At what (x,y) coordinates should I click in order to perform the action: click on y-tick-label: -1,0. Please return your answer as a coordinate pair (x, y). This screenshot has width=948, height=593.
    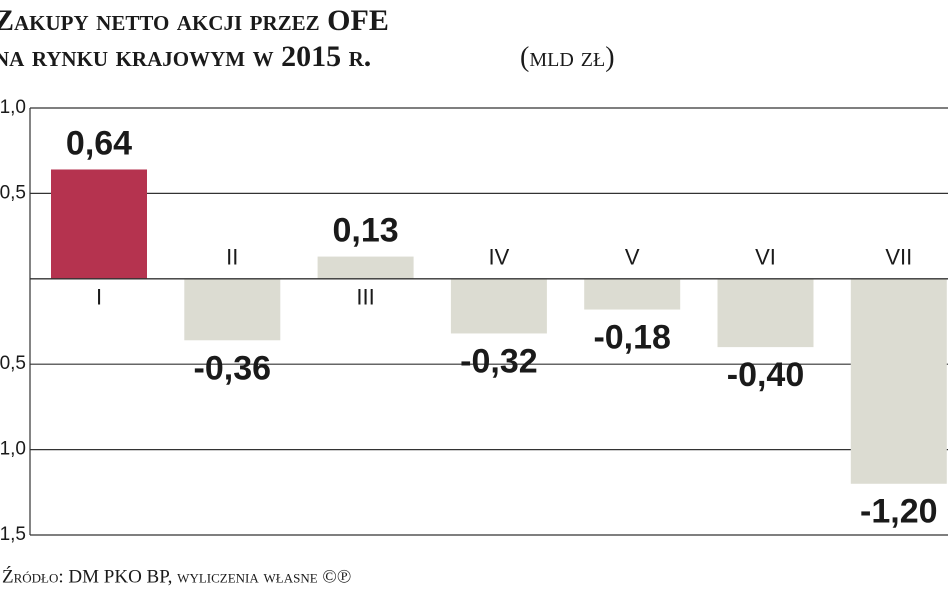
    Looking at the image, I should click on (13, 449).